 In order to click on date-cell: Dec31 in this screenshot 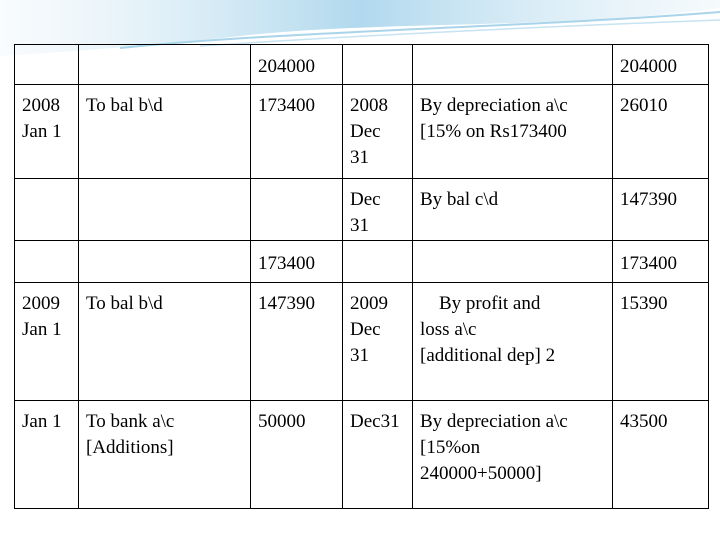, I will do `click(377, 454)`.